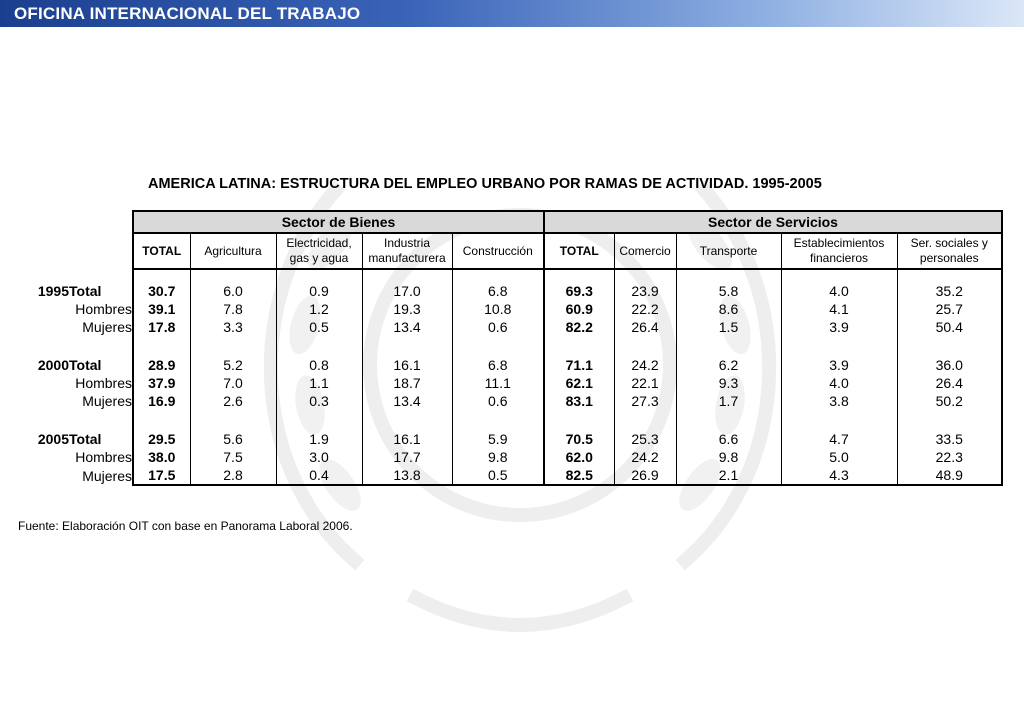 This screenshot has height=709, width=1024. Describe the element at coordinates (233, 251) in the screenshot. I see `col-agriculture: Agricultura` at that location.